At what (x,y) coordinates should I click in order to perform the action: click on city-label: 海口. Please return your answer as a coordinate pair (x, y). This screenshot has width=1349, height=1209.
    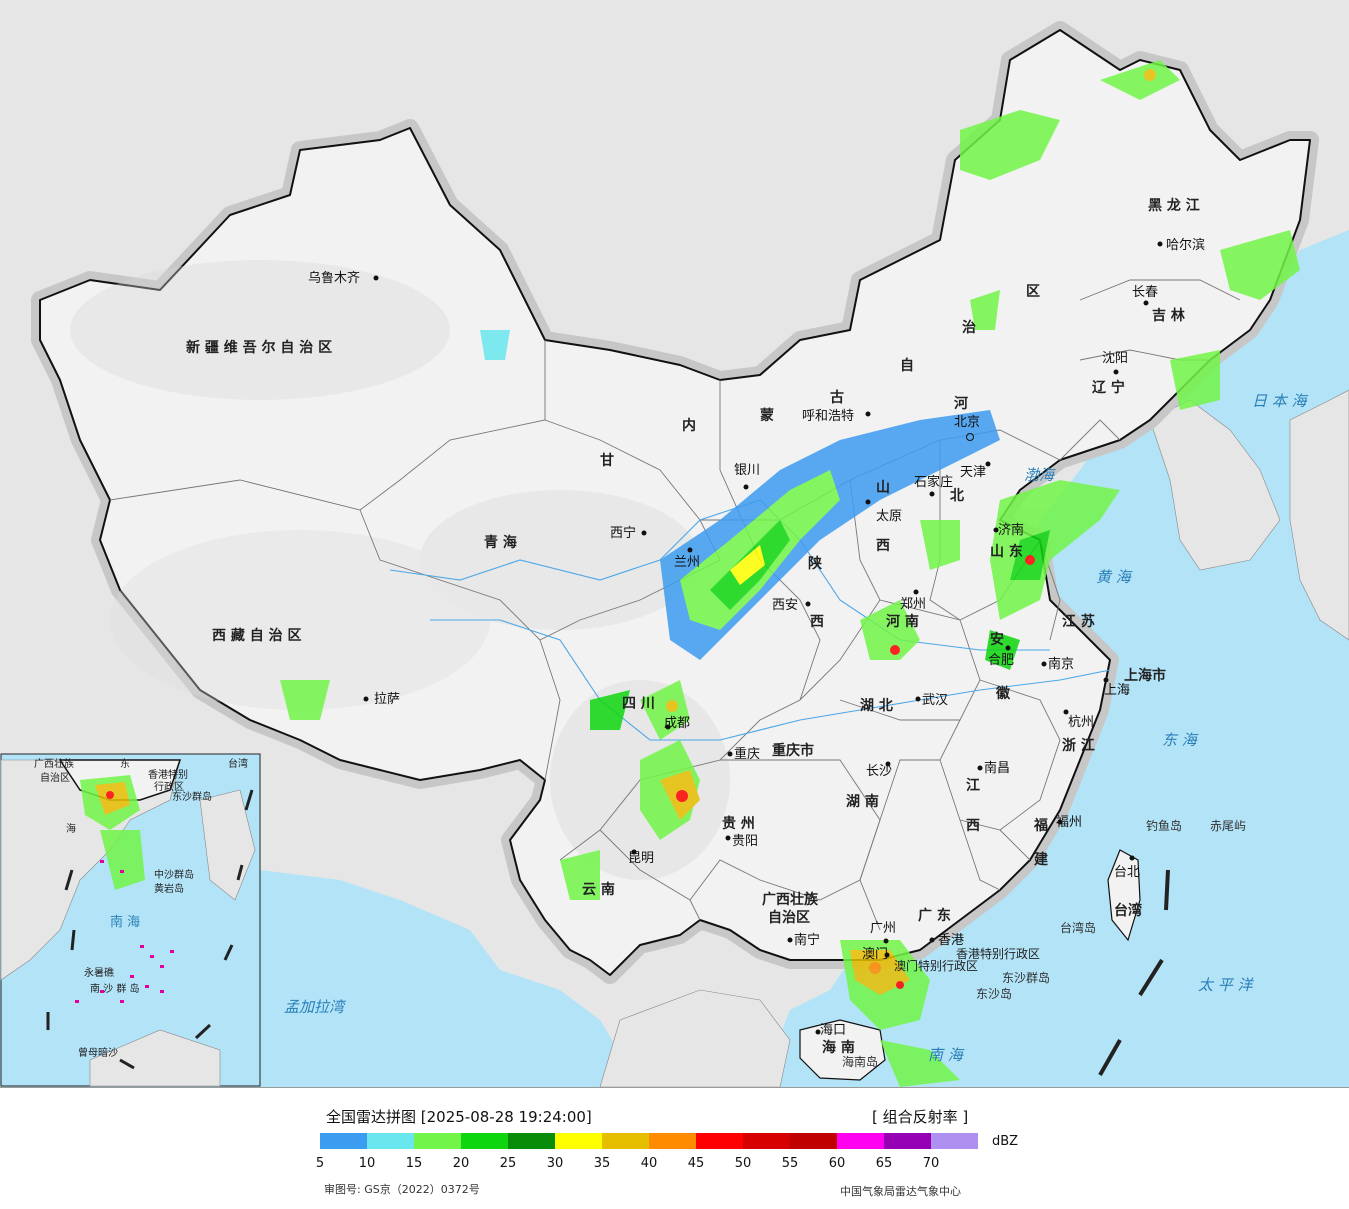
    Looking at the image, I should click on (833, 1030).